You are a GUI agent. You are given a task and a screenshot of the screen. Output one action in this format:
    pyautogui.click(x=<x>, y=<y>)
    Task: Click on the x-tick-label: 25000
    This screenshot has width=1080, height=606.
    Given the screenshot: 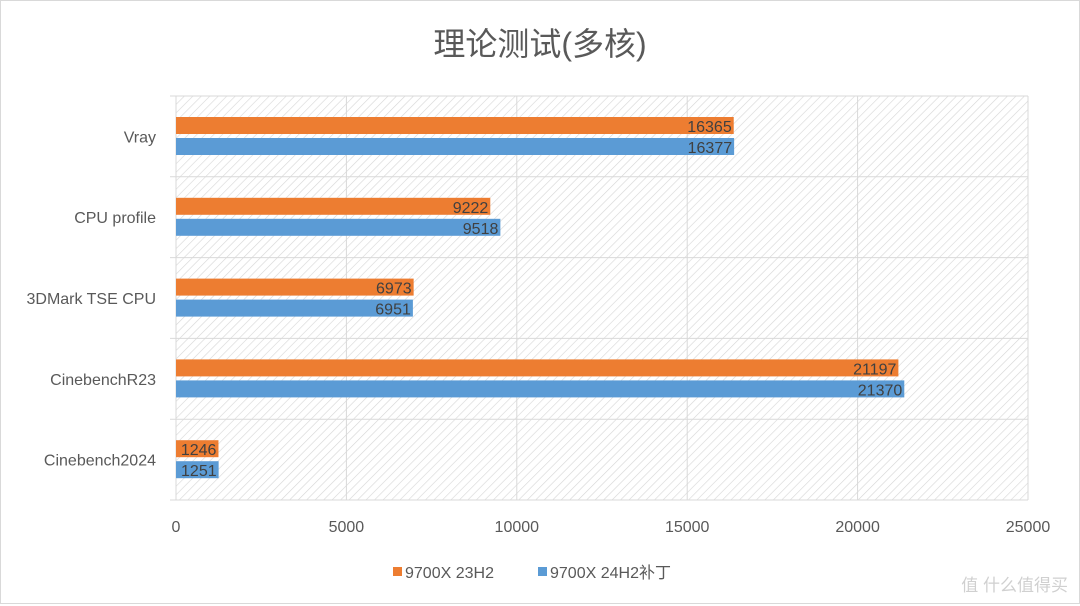 What is the action you would take?
    pyautogui.click(x=1028, y=527)
    